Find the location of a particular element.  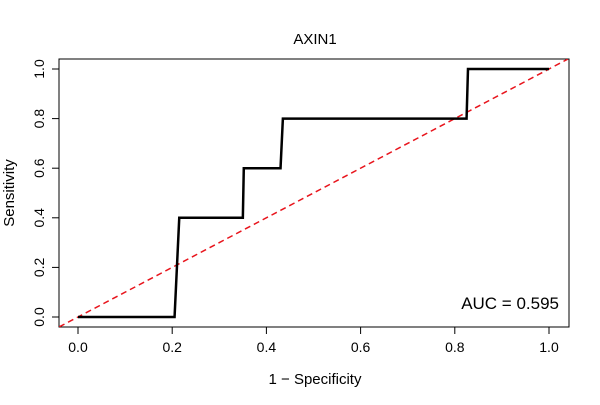

x-tick-label: 0.0 is located at coordinates (78, 347).